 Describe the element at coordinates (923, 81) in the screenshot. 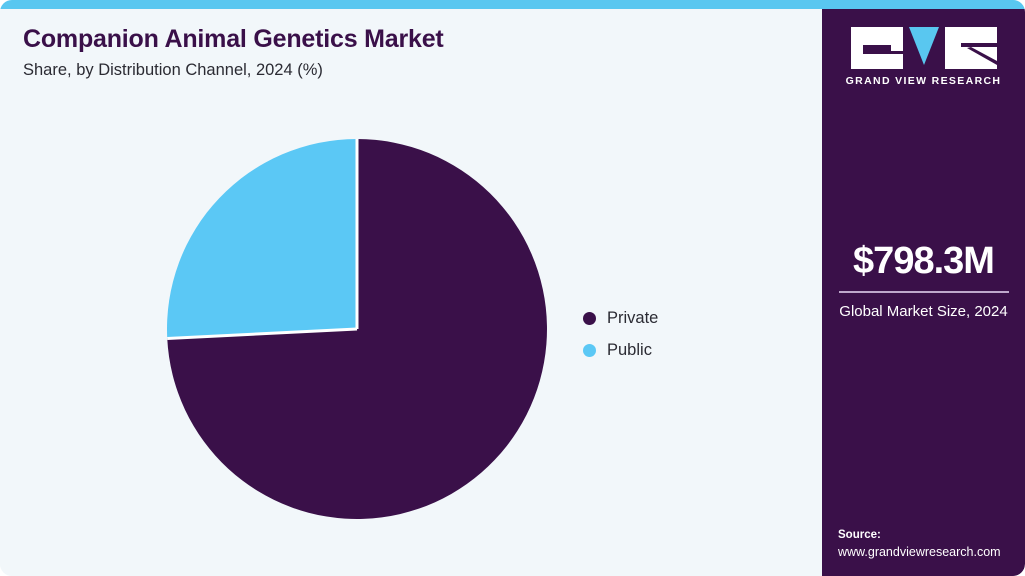

I see `brand-wordmark: GRAND VIEW RESEARCH` at that location.